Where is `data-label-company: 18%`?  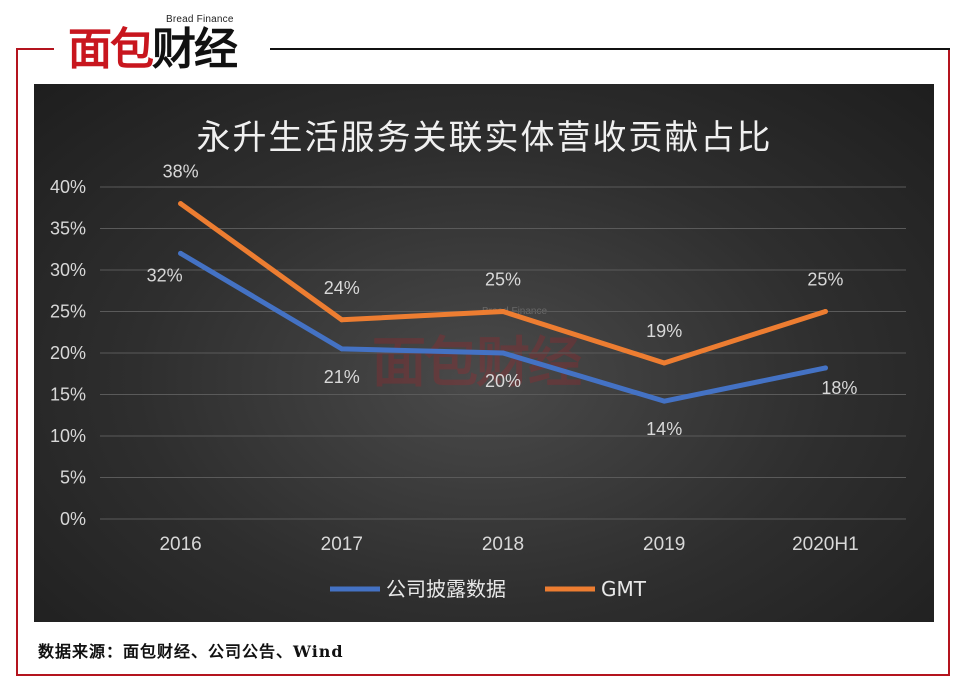 data-label-company: 18% is located at coordinates (839, 388).